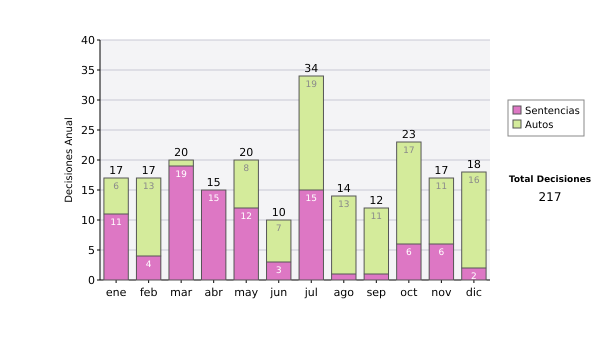 The height and width of the screenshot is (340, 600). Describe the element at coordinates (149, 265) in the screenshot. I see `data-label: 4` at that location.